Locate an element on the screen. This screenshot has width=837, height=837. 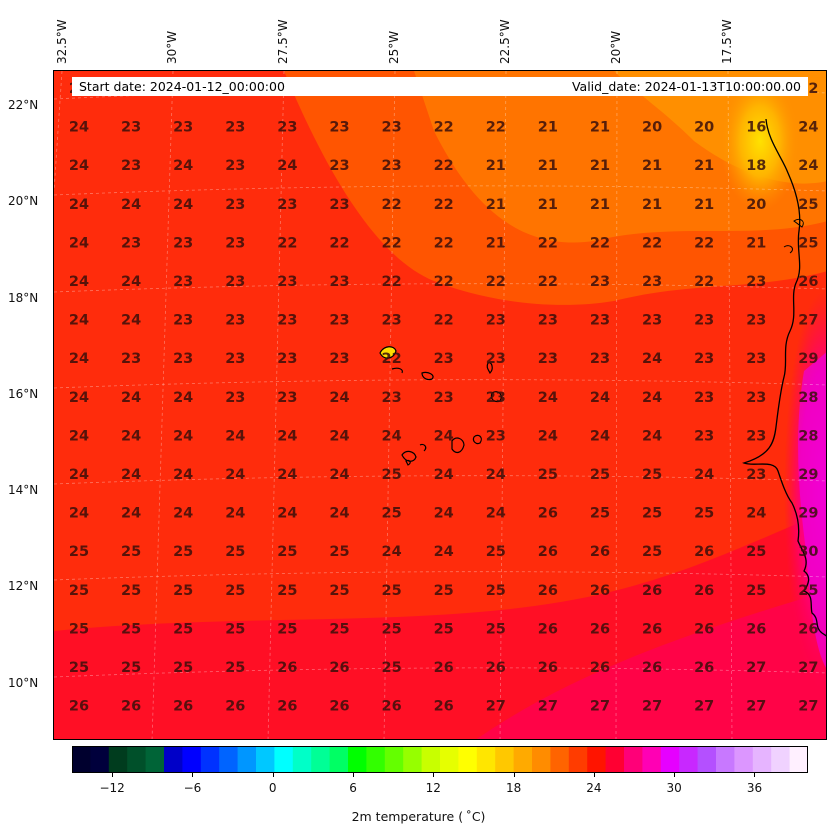
grid-value: 16 is located at coordinates (756, 128).